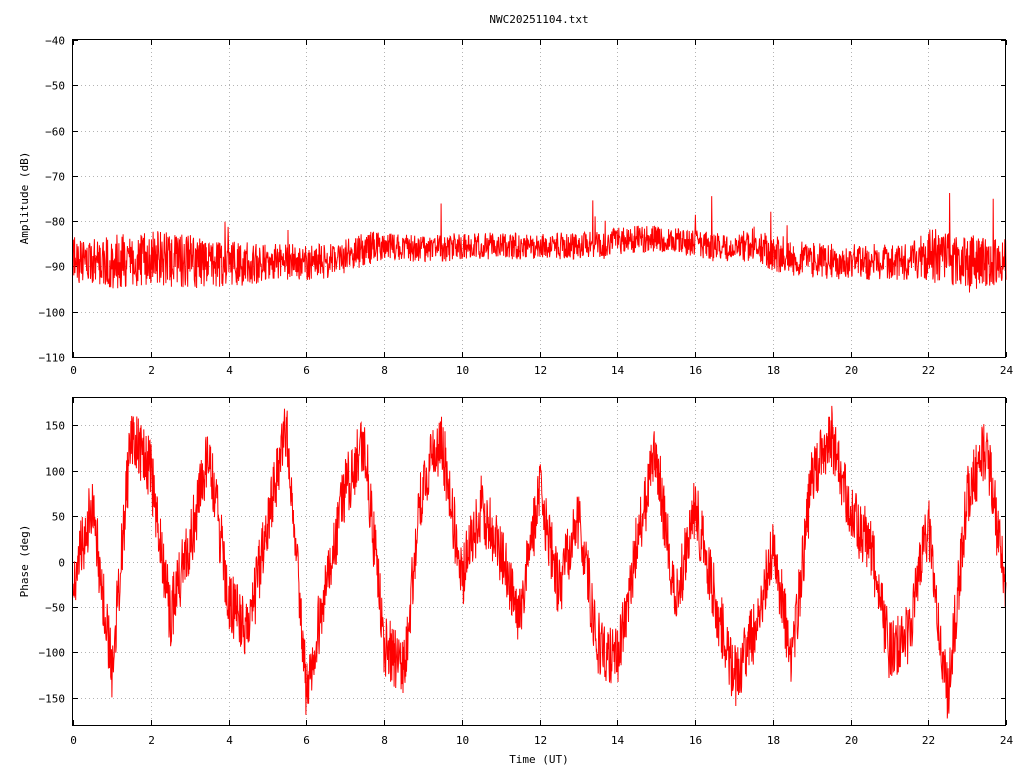  What do you see at coordinates (151, 740) in the screenshot?
I see `phase-x-tick-label: 2` at bounding box center [151, 740].